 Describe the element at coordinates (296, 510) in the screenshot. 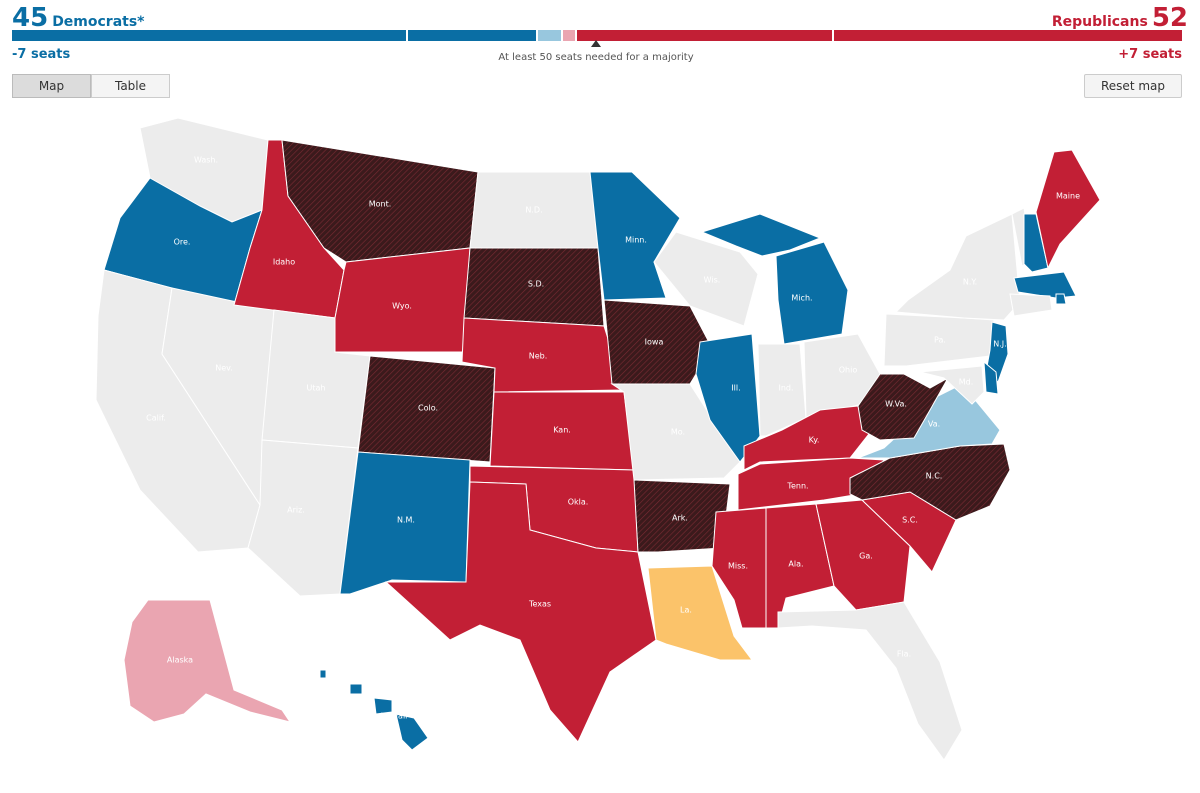

I see `state-label-az: Ariz.` at that location.